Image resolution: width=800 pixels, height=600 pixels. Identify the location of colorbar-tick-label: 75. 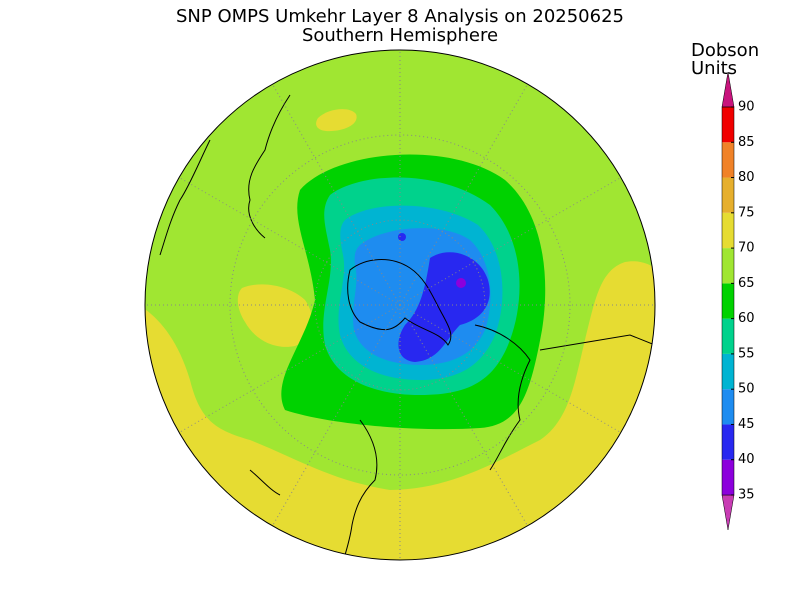
(746, 212).